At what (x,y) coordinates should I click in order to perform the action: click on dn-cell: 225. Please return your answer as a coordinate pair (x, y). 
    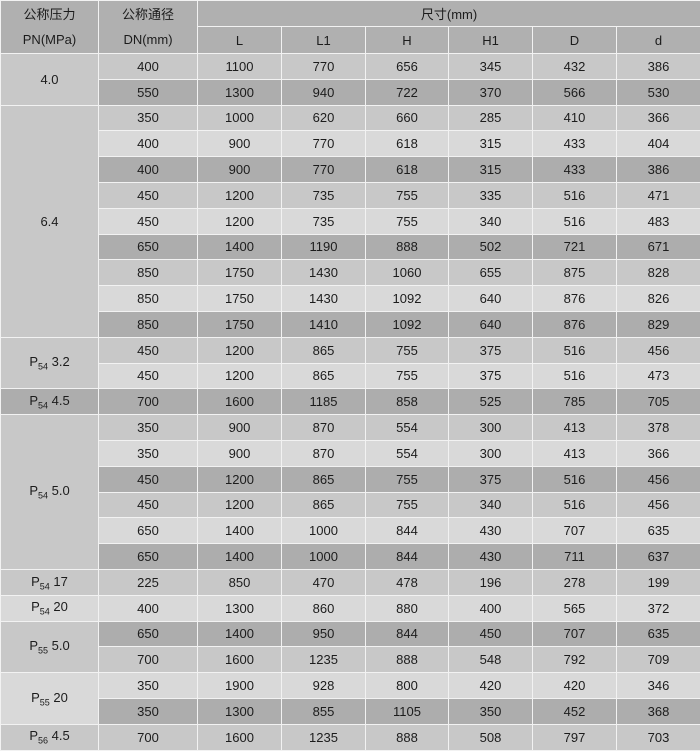
    Looking at the image, I should click on (148, 582).